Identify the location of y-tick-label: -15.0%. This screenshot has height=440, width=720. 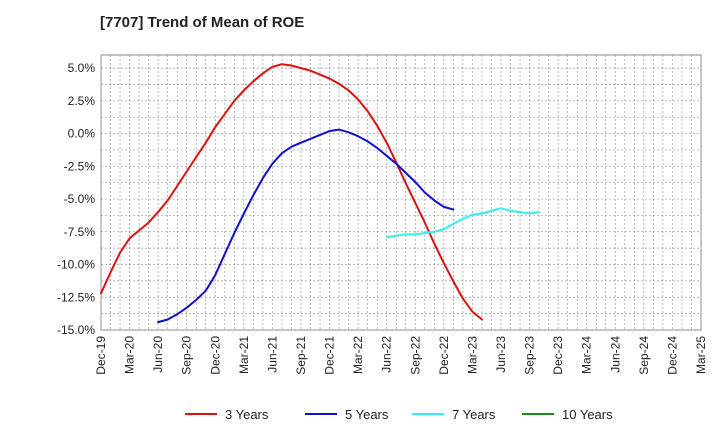
(76, 330).